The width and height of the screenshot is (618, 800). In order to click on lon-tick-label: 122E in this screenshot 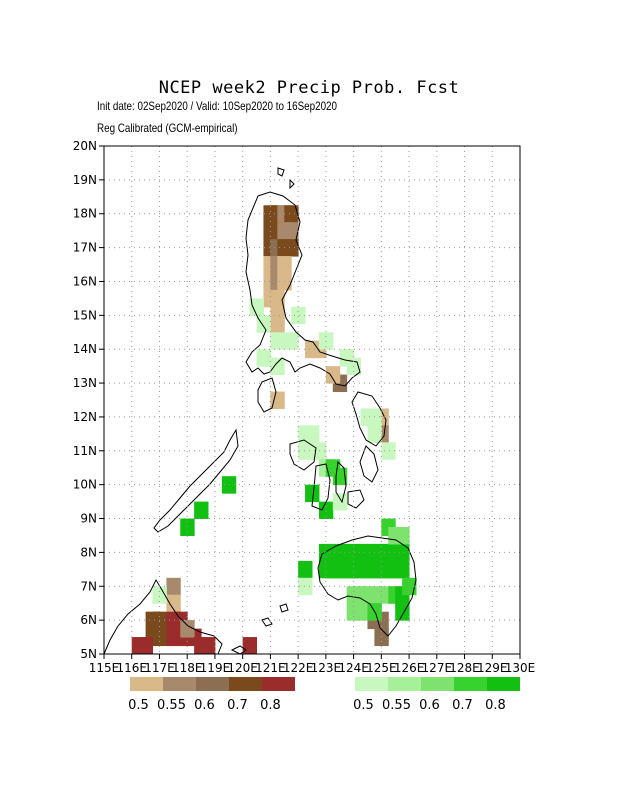, I will do `click(298, 668)`.